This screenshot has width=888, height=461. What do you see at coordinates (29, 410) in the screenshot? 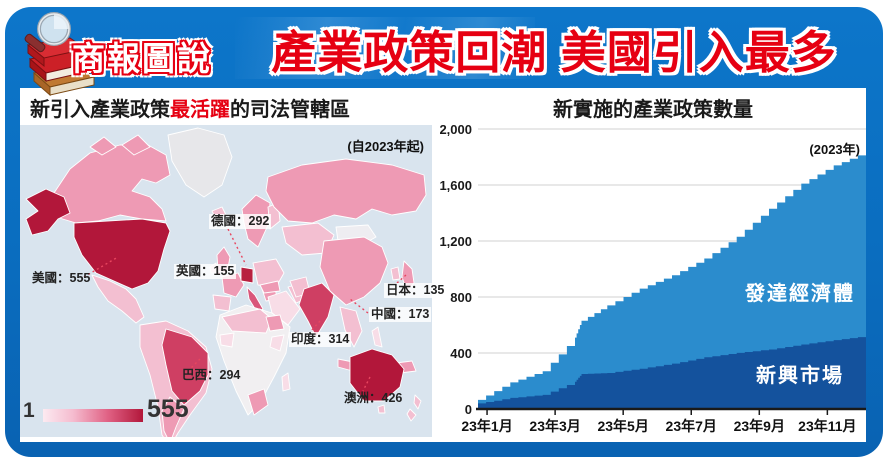
I see `legend-min-value: 1` at bounding box center [29, 410].